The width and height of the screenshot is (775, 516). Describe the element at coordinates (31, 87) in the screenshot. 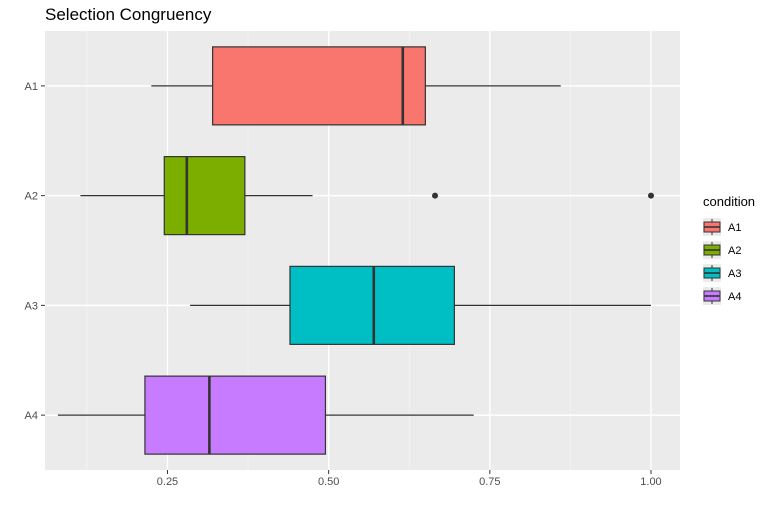

I see `y-tick-label-A1: A1` at that location.